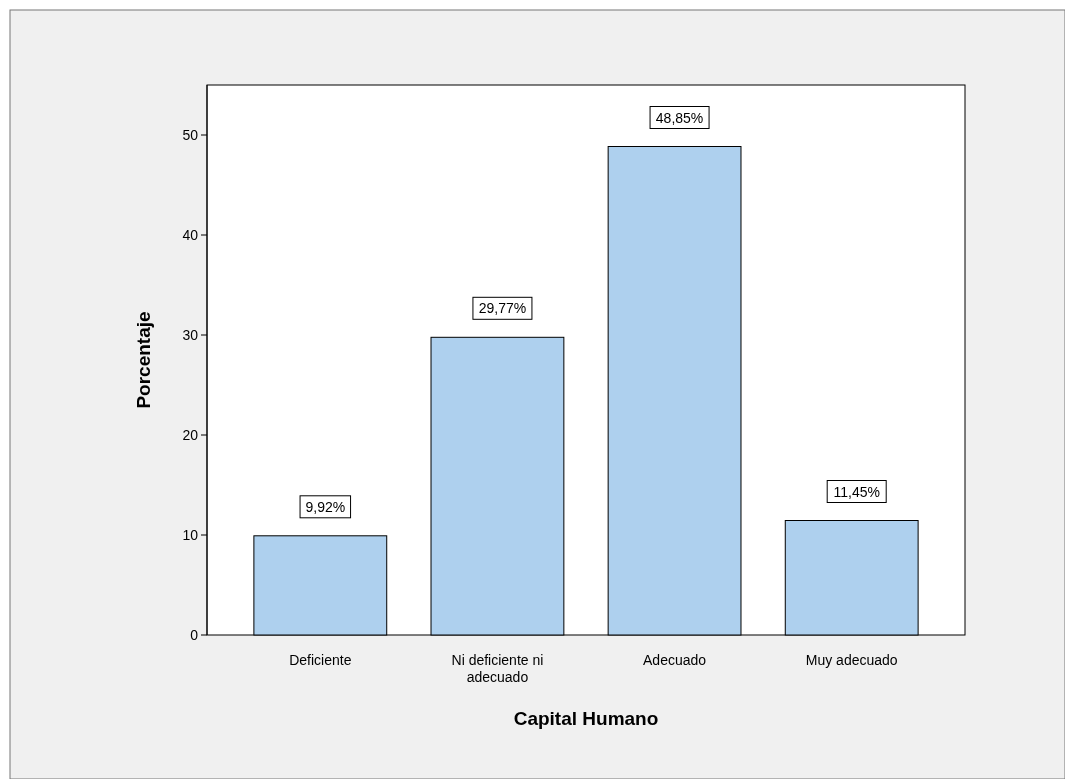 Image resolution: width=1065 pixels, height=779 pixels. What do you see at coordinates (194, 635) in the screenshot?
I see `y-tick-label: 0` at bounding box center [194, 635].